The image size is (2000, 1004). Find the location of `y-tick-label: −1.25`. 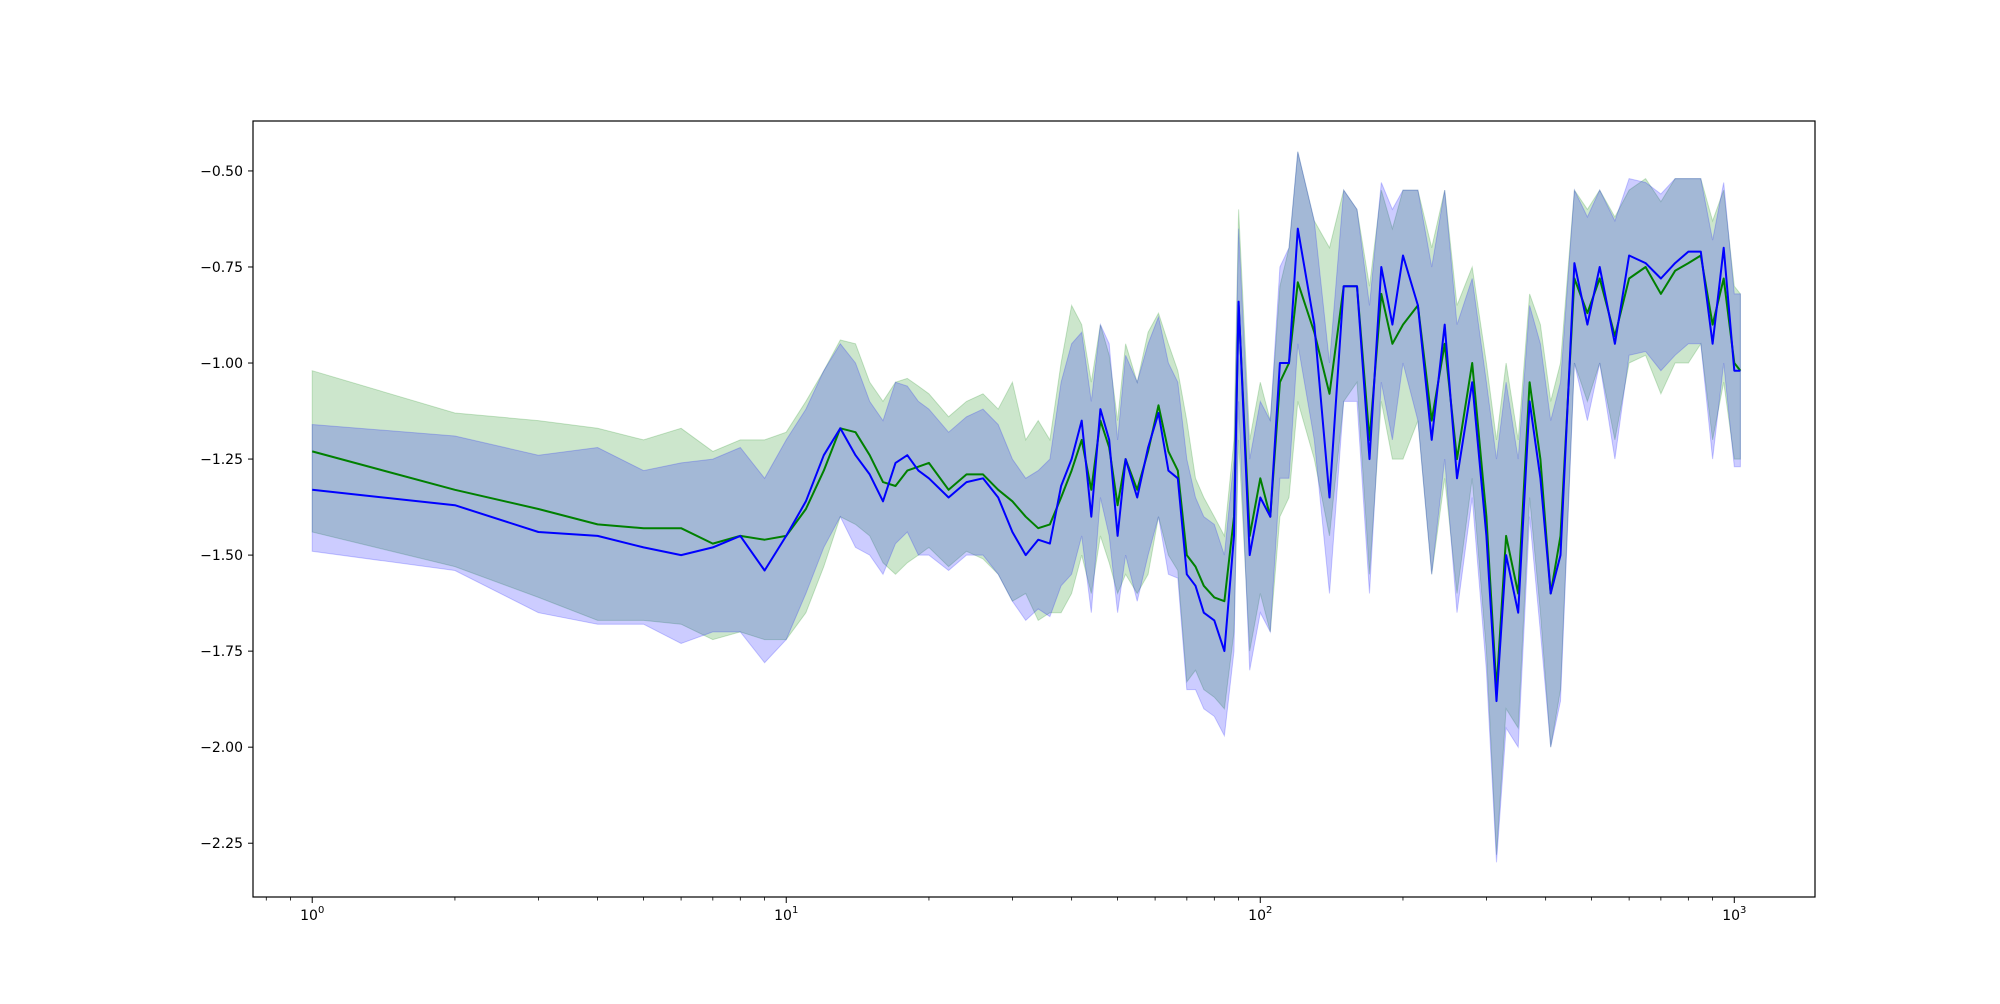

y-tick-label: −1.25 is located at coordinates (221, 460).